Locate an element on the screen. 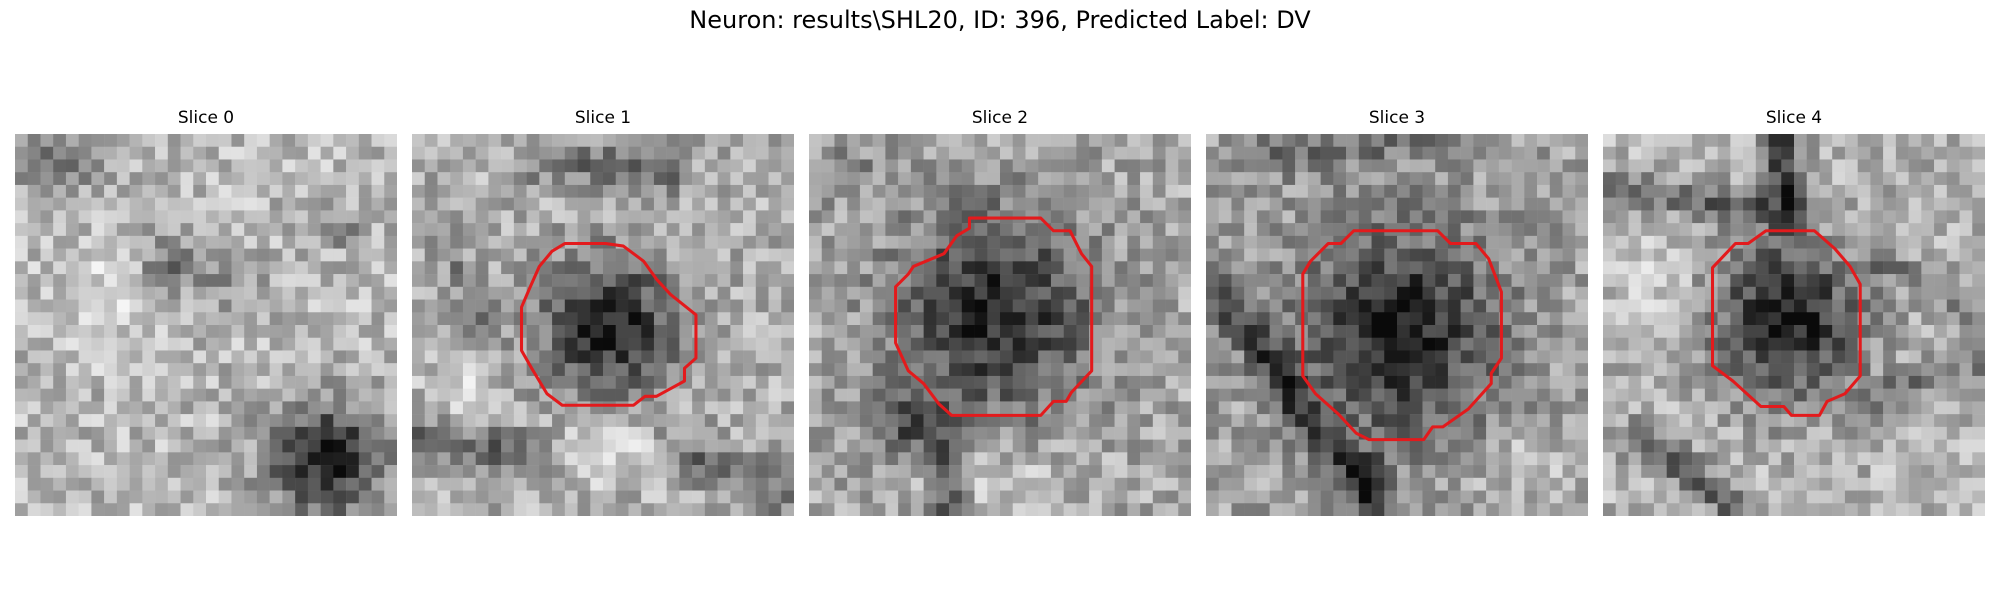  slice-title: Slice 4 is located at coordinates (1794, 118).